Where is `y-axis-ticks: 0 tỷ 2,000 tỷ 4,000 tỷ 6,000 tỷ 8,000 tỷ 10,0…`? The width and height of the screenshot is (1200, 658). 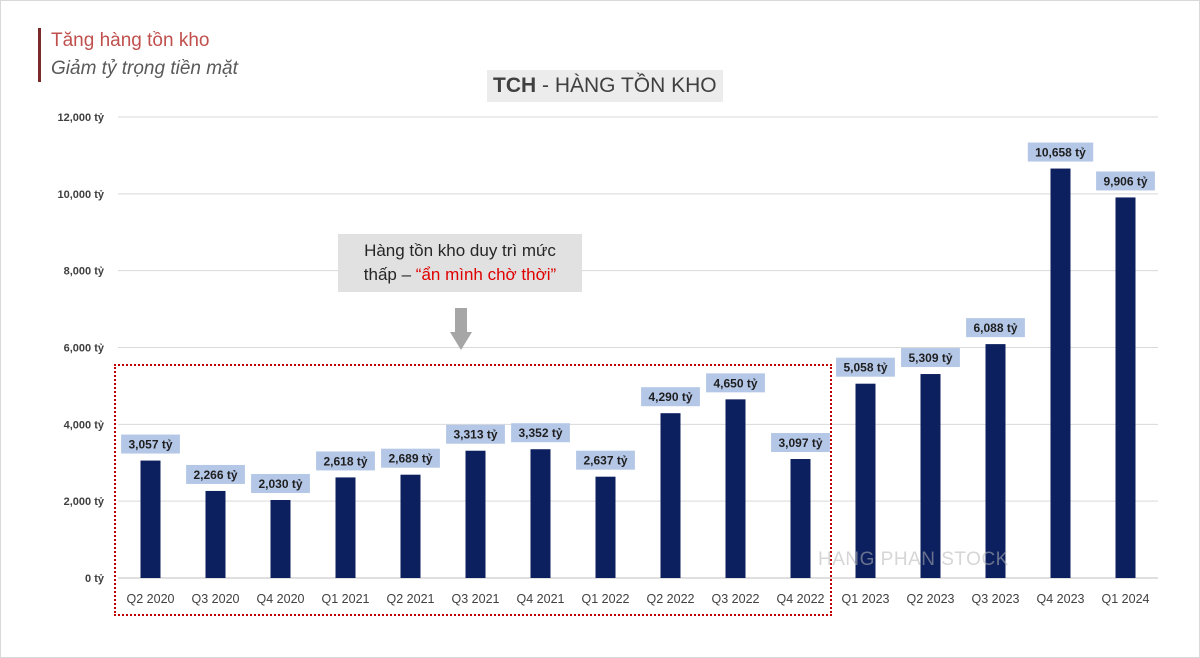 y-axis-ticks: 0 tỷ 2,000 tỷ 4,000 tỷ 6,000 tỷ 8,000 tỷ 10,0… is located at coordinates (81, 348).